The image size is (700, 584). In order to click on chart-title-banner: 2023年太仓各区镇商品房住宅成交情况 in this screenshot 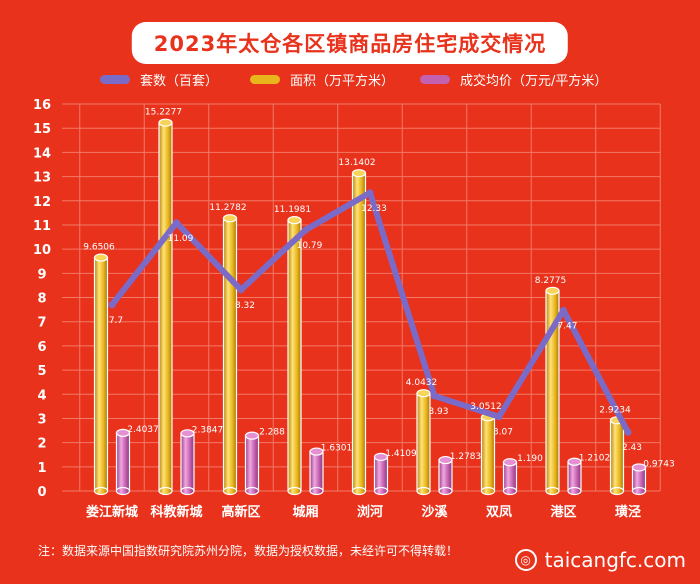, I will do `click(350, 43)`.